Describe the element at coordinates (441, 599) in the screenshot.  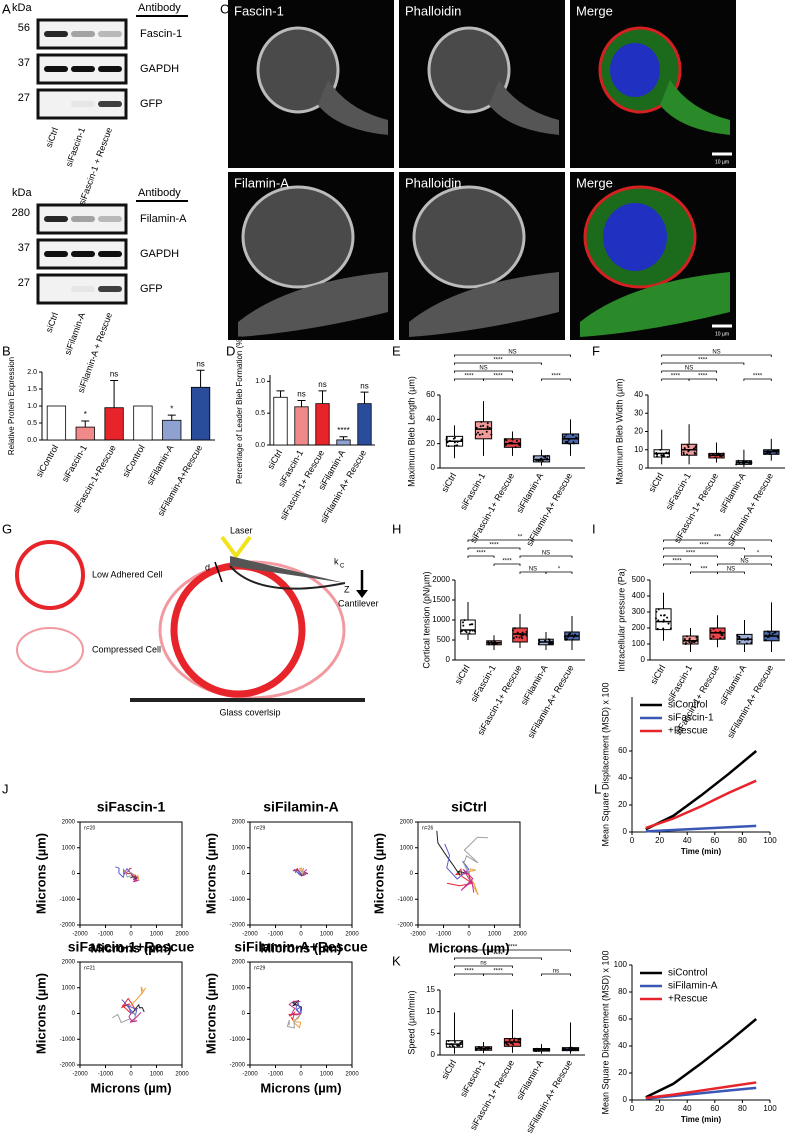
I see `y-tick-label: 1500` at that location.